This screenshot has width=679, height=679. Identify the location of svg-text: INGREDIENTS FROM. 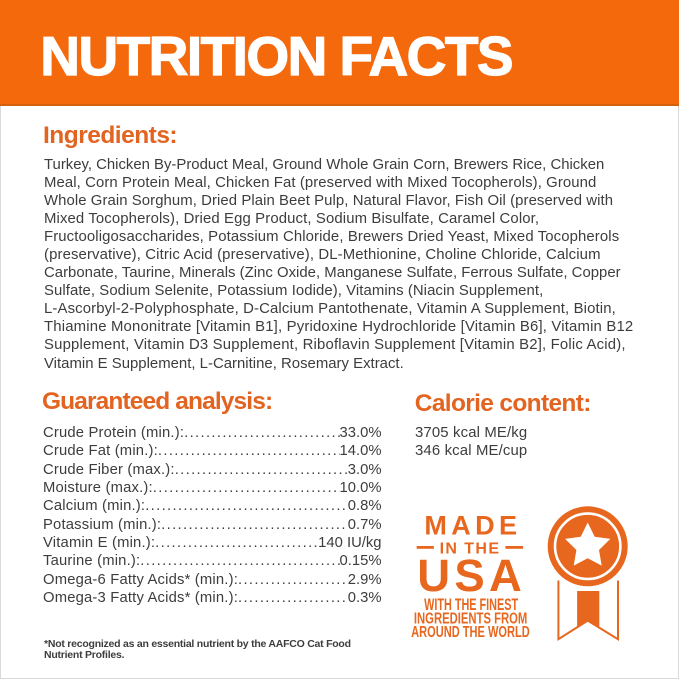
(470, 619).